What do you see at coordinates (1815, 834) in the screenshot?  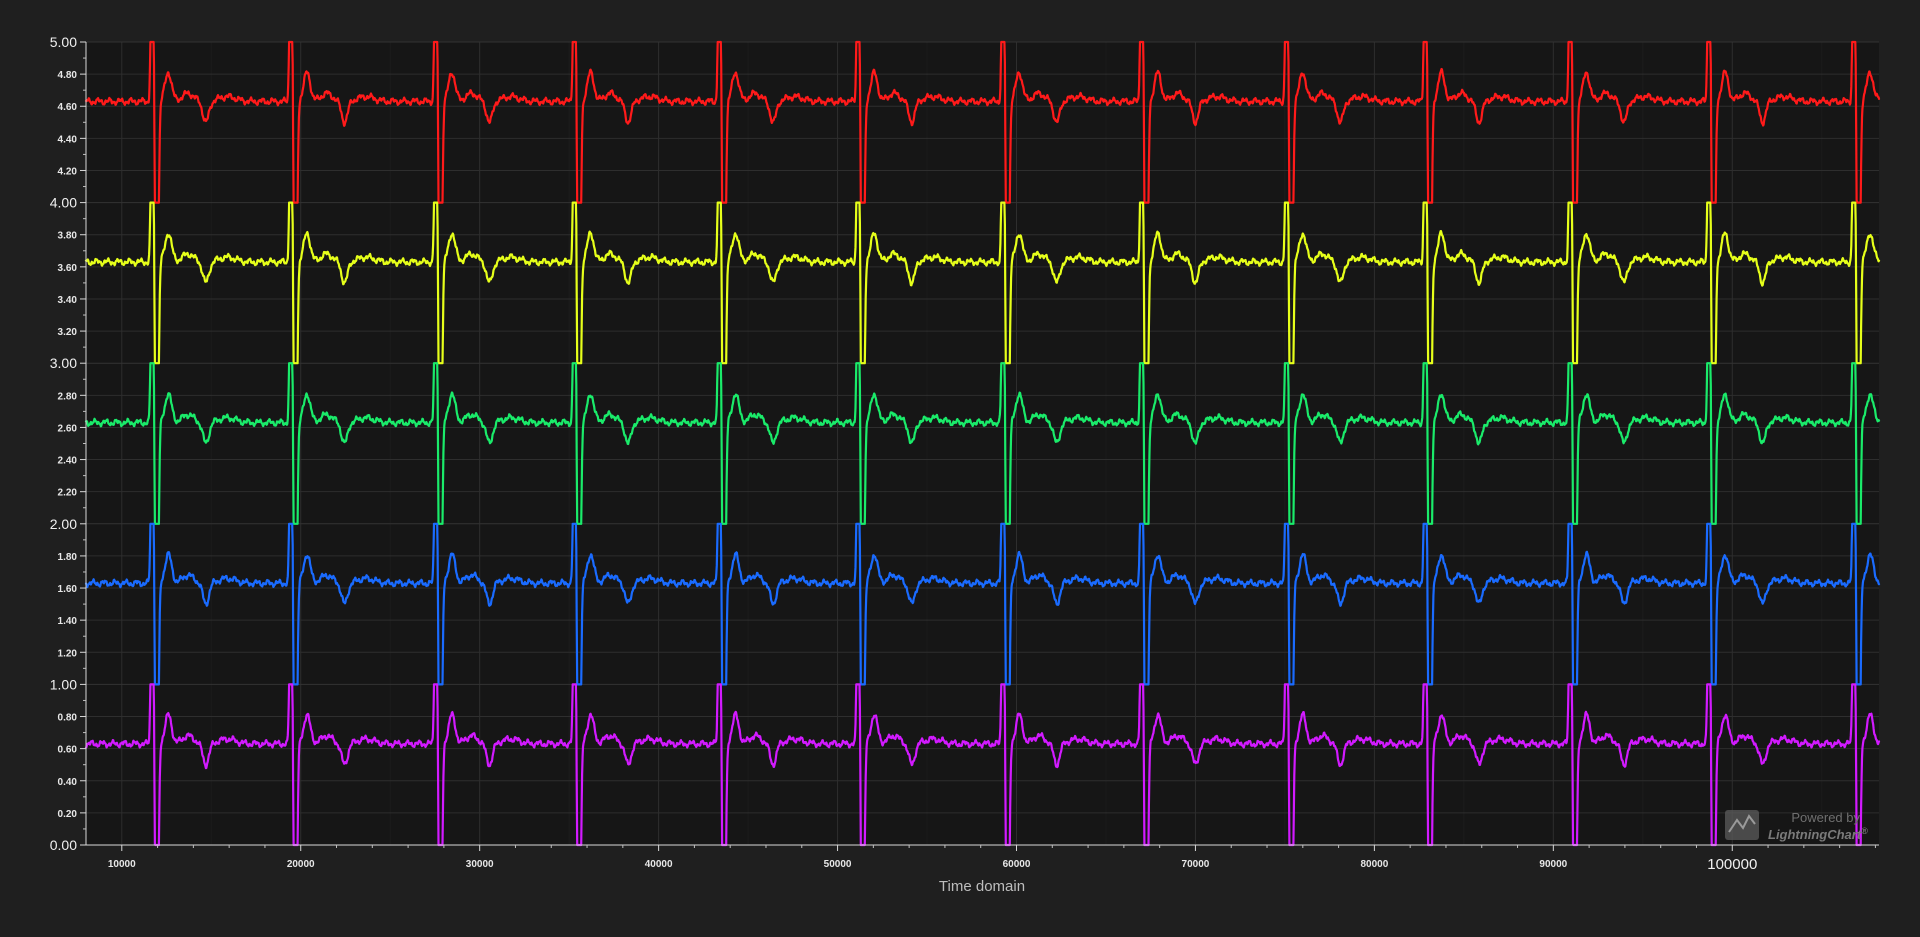 I see `watermark-brand-name: LightningChart` at bounding box center [1815, 834].